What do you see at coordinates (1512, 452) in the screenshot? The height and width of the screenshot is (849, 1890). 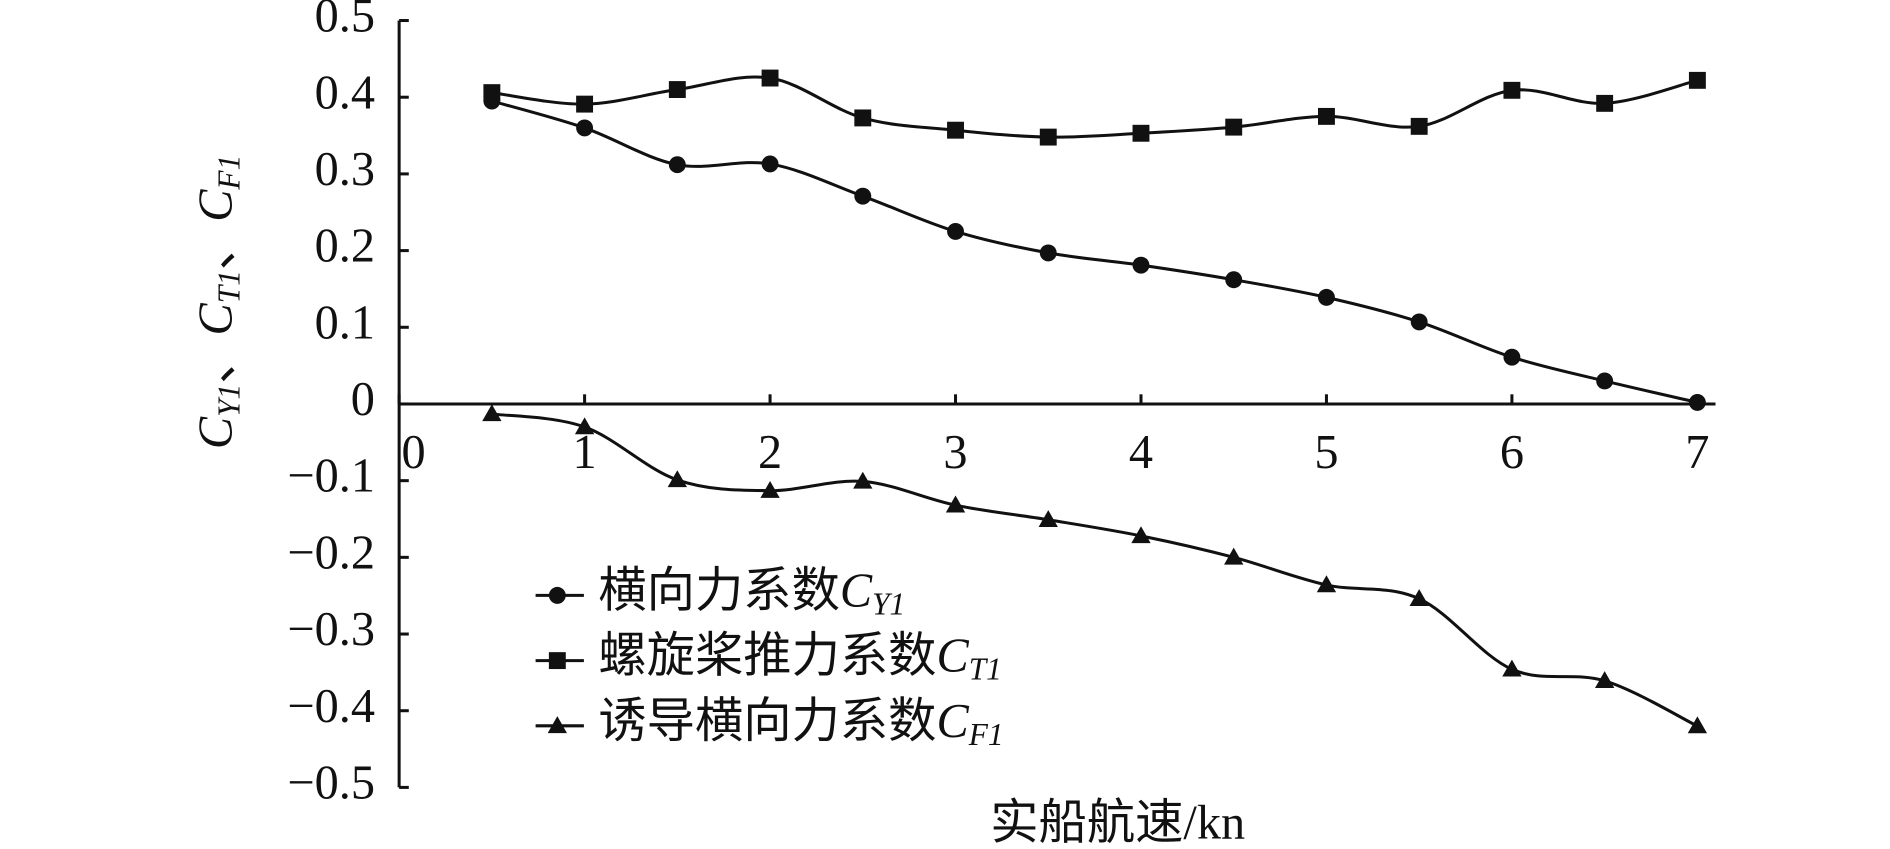 I see `x-tick-label: 6` at bounding box center [1512, 452].